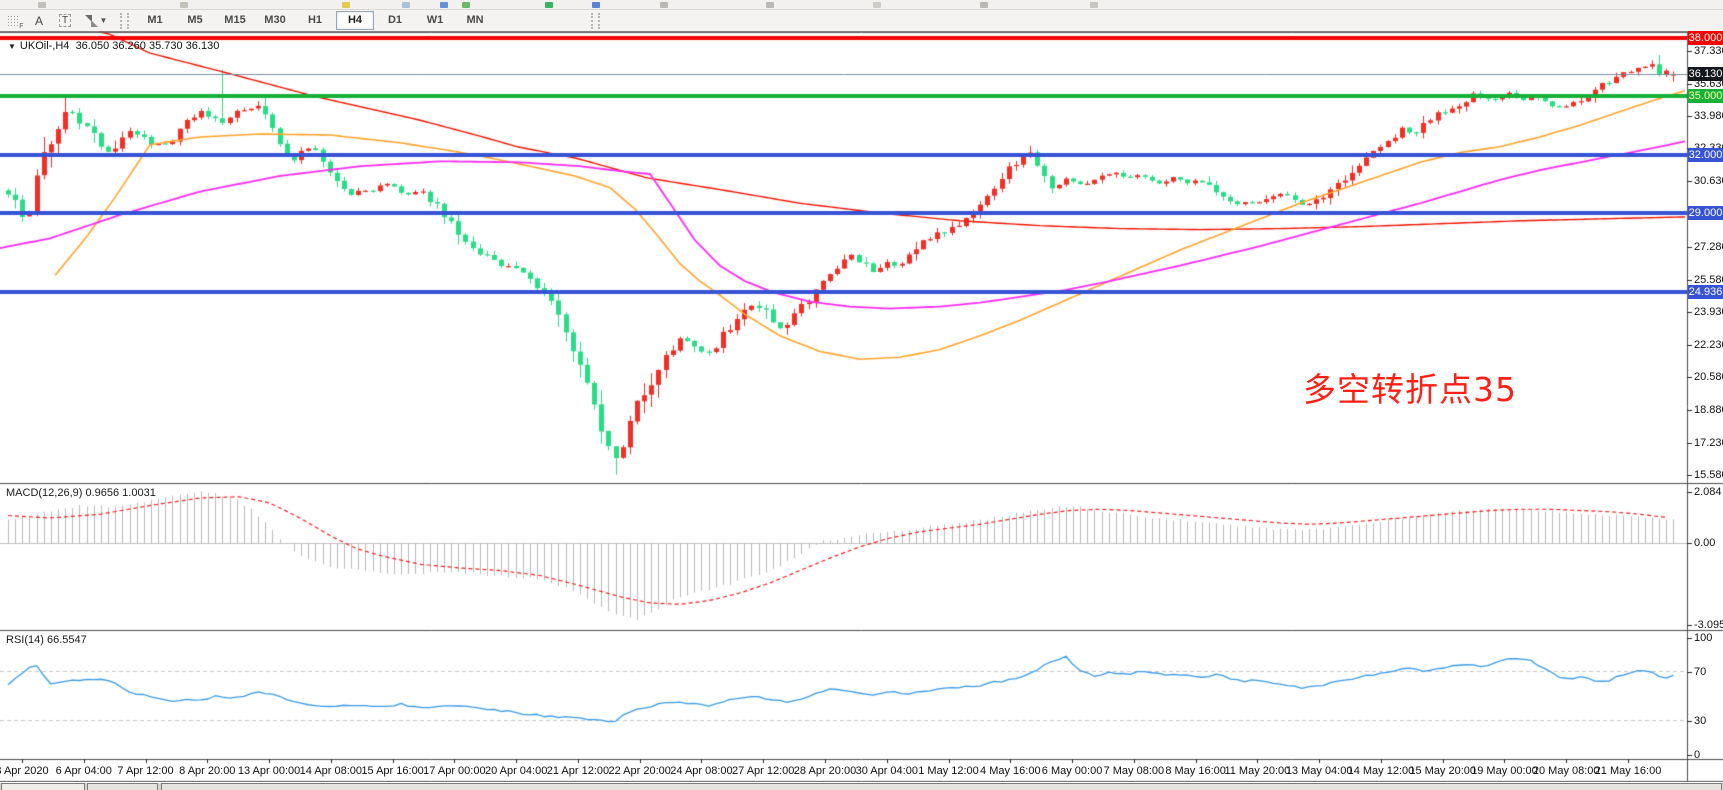  What do you see at coordinates (1705, 213) in the screenshot?
I see `price-line-label-29.000: 29.000` at bounding box center [1705, 213].